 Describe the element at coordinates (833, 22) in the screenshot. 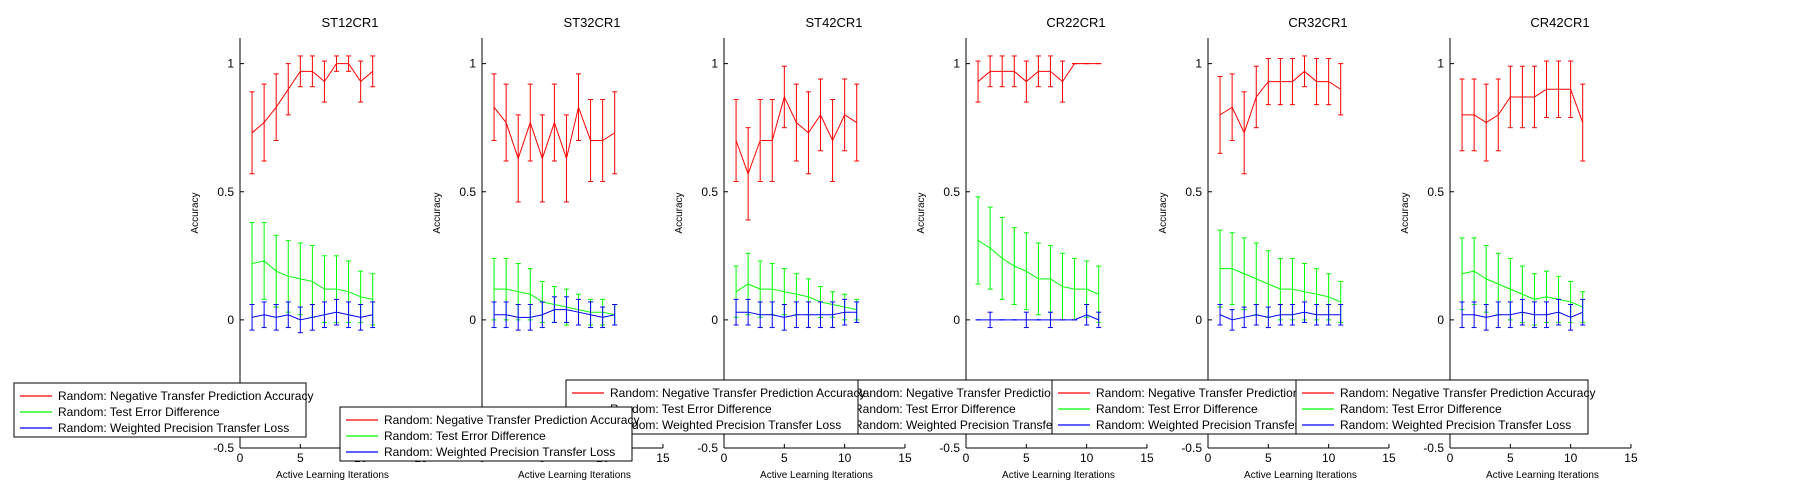

I see `panel-title: ST42CR1` at that location.